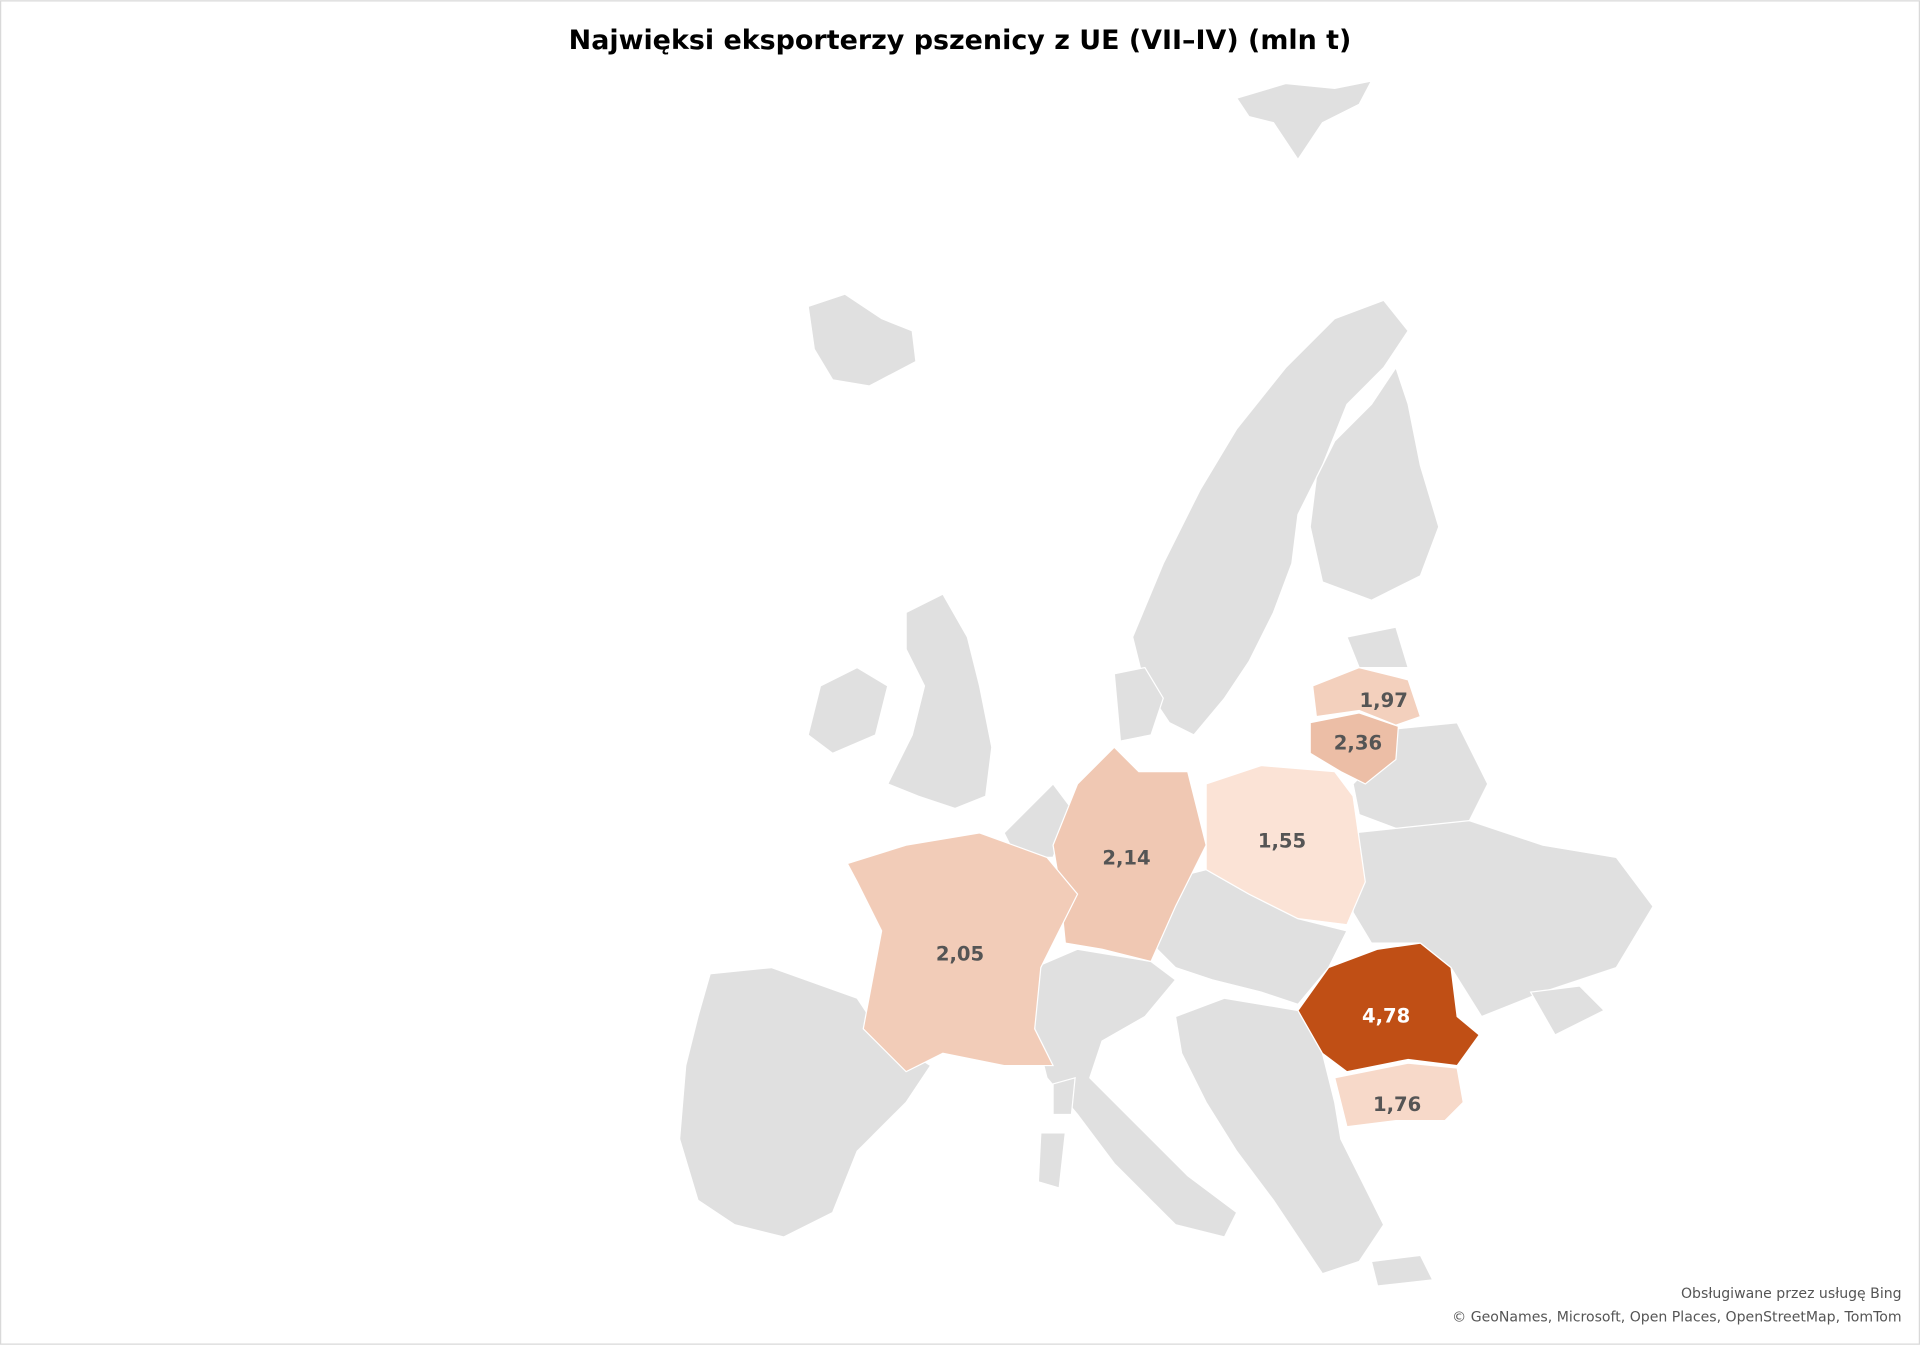 This screenshot has height=1345, width=1920. Describe the element at coordinates (1282, 841) in the screenshot. I see `value-label: 1,55` at that location.